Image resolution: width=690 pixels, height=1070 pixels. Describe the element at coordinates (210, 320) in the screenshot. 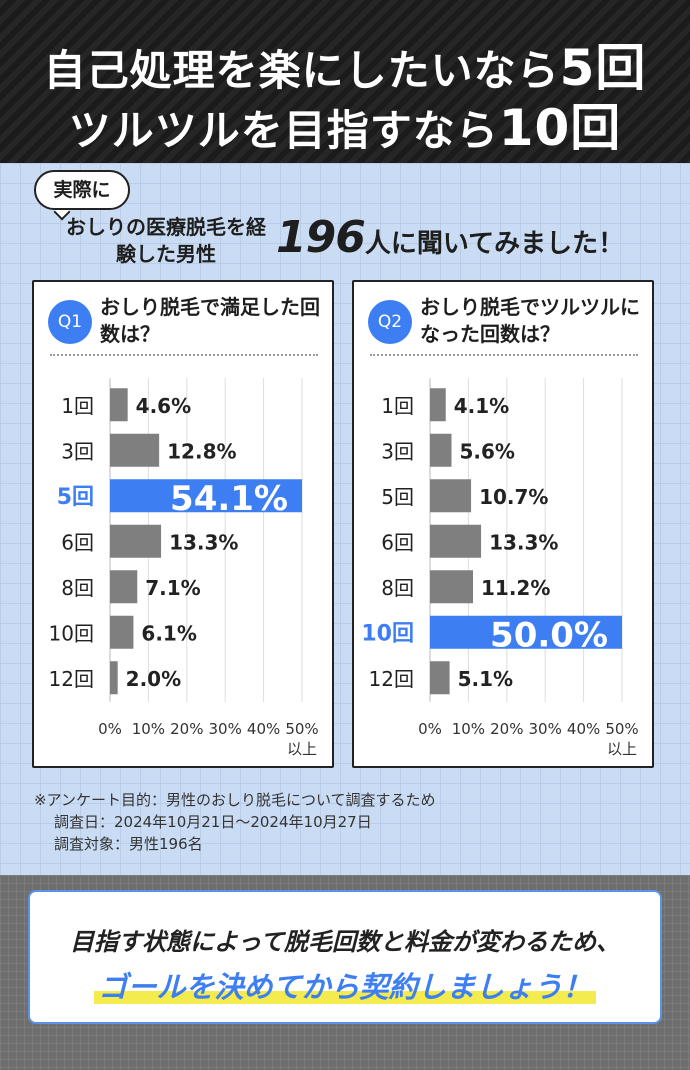

I see `question-title: おしり脱毛で満足した回数は？` at that location.